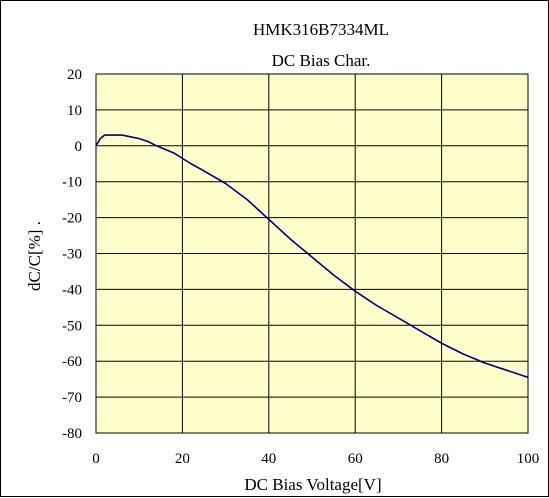  I want to click on chart-subtitle: DC Bias Char., so click(321, 60).